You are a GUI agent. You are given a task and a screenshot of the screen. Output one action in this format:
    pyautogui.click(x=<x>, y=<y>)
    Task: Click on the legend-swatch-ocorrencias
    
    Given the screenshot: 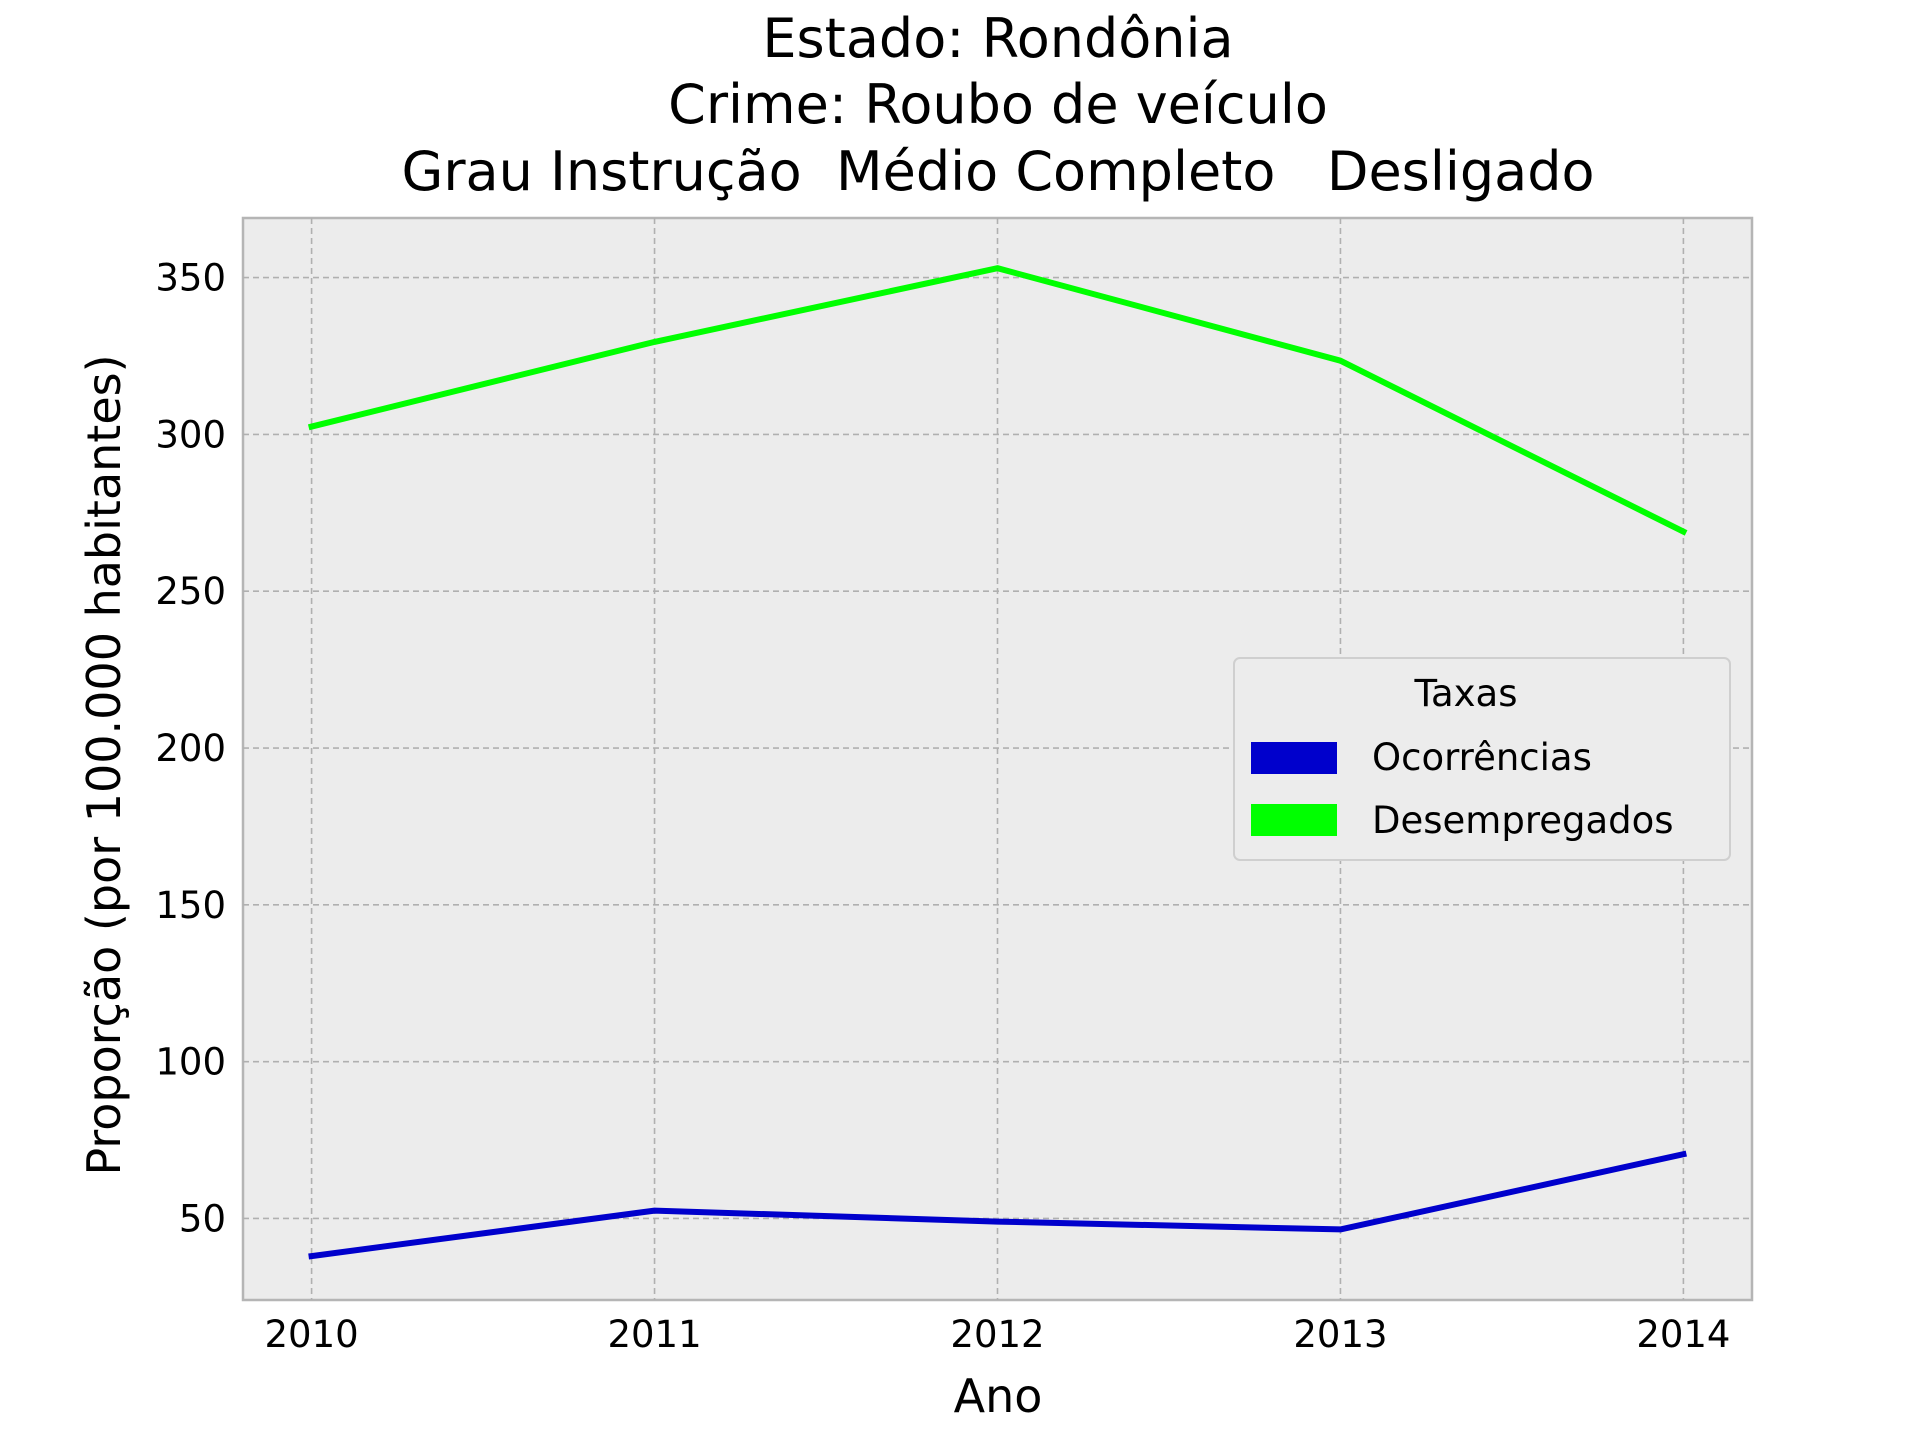 What is the action you would take?
    pyautogui.click(x=1294, y=758)
    